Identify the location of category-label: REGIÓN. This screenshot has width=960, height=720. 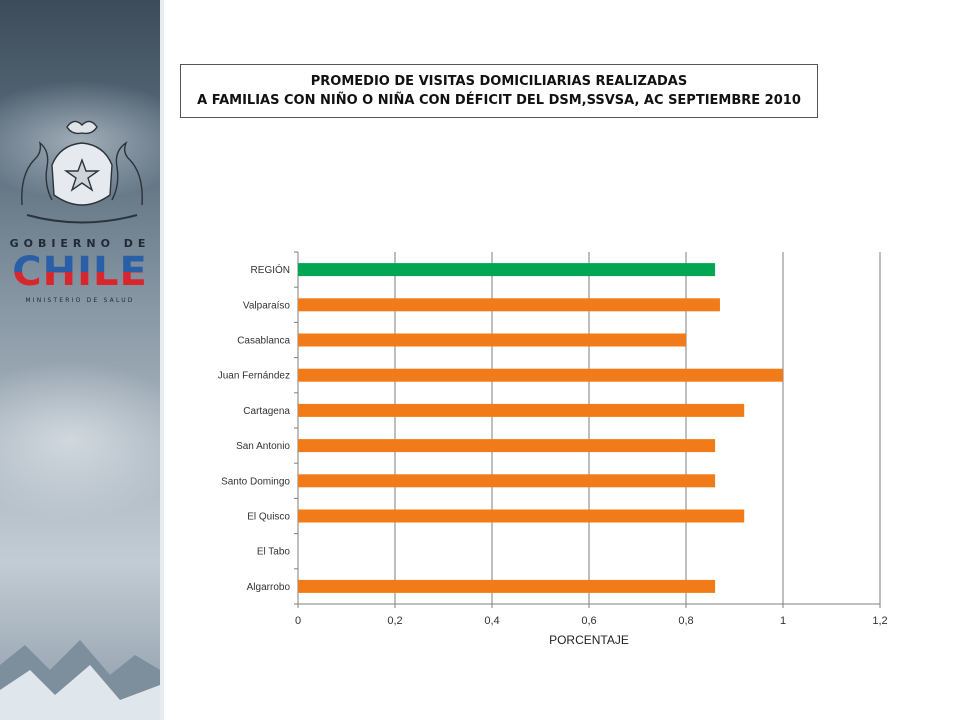
(270, 269).